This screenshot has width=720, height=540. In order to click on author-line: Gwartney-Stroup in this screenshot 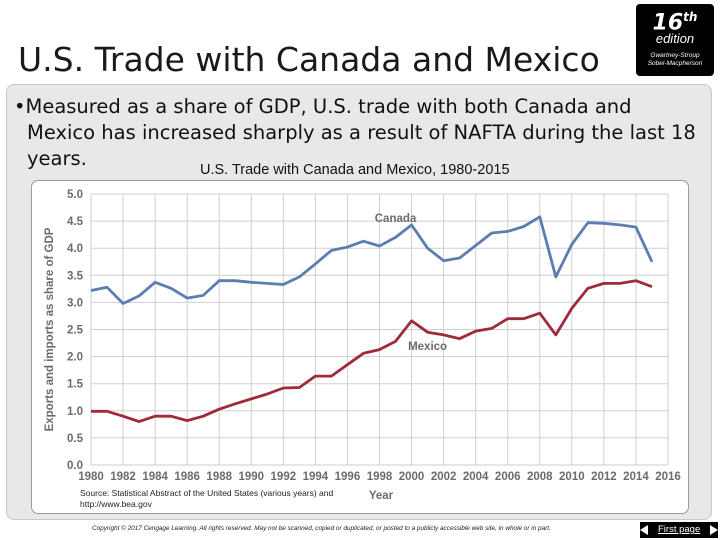, I will do `click(675, 56)`.